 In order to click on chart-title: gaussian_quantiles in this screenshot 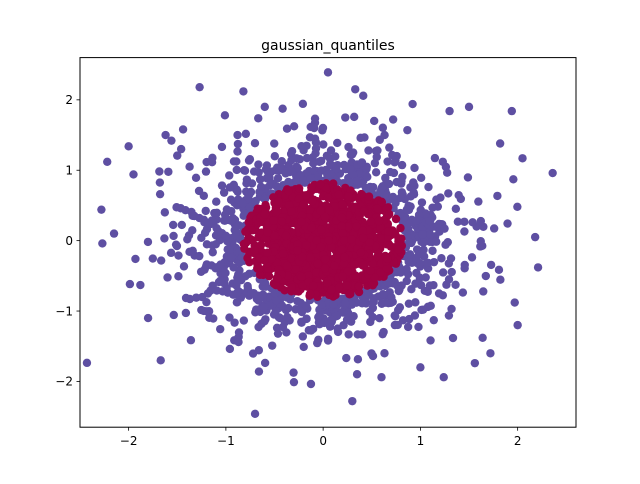, I will do `click(328, 46)`.